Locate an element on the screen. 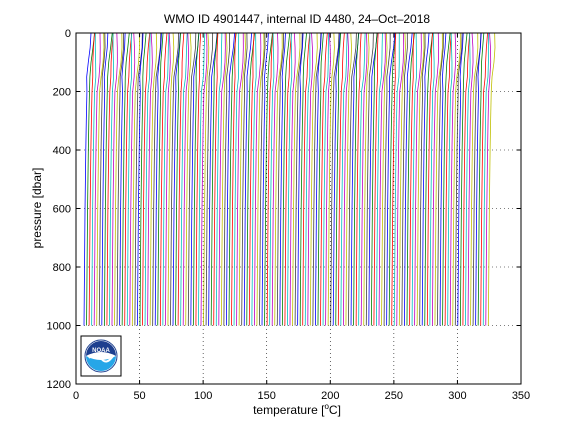 Image resolution: width=576 pixels, height=432 pixels. y-tick-label: 1000 is located at coordinates (59, 327).